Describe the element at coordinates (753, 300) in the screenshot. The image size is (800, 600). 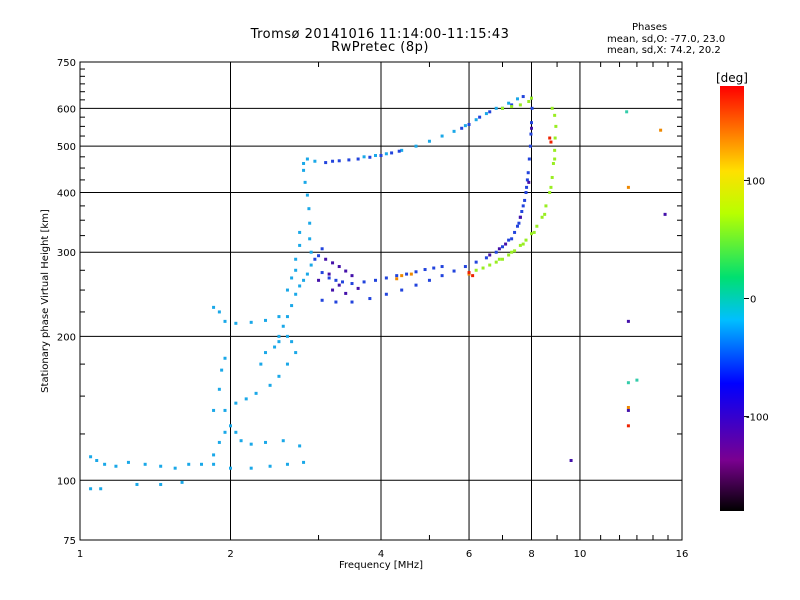
I see `colorbar-tick-label: 0` at that location.